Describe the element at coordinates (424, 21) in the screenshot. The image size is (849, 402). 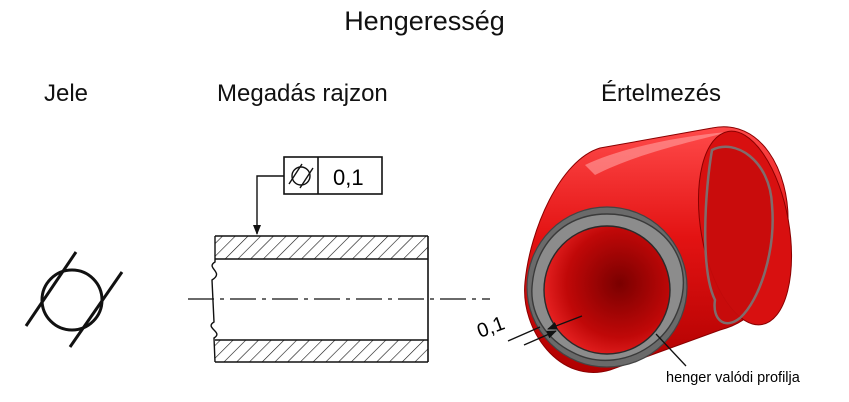
I see `page-title: Hengeresség` at that location.